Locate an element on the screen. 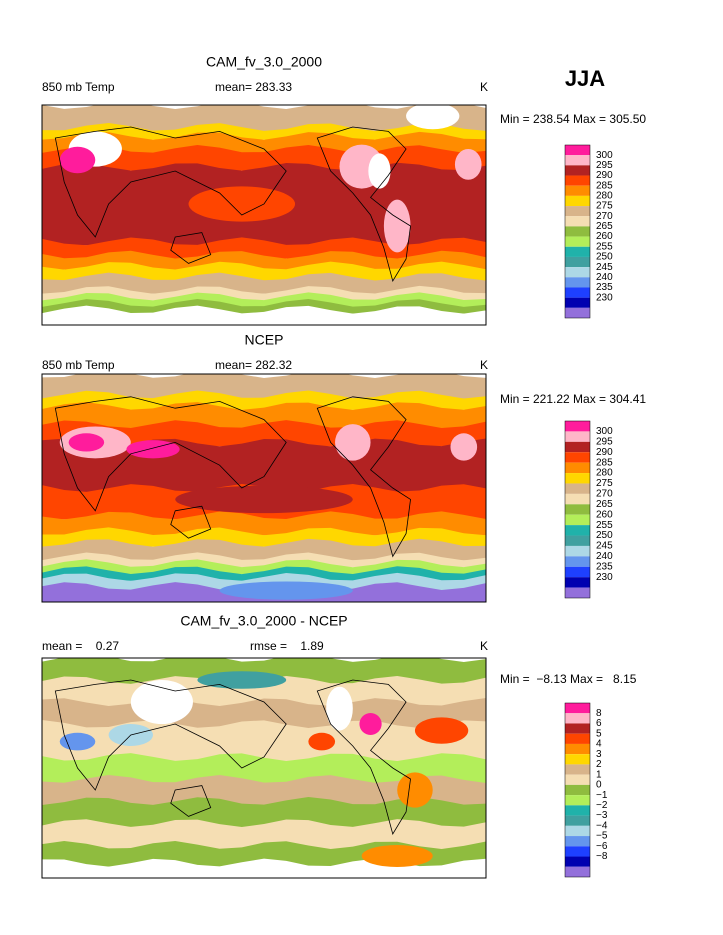 The image size is (723, 935). left-label: mean = 0.27 is located at coordinates (80, 646).